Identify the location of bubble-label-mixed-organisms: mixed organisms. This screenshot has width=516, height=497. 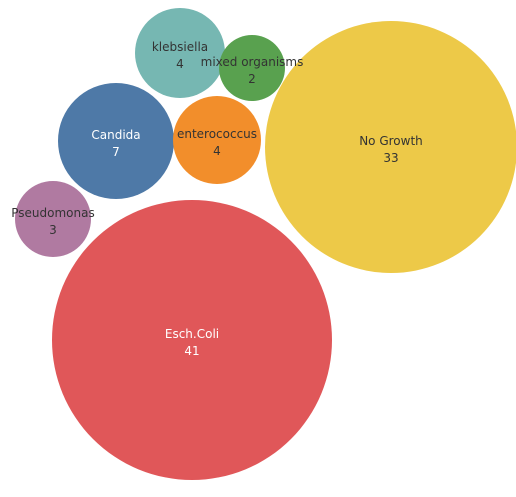
(252, 62).